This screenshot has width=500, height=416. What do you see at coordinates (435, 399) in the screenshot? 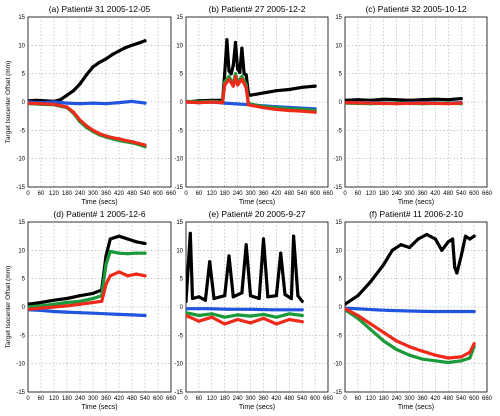
I see `x-tick-label: 420` at bounding box center [435, 399].